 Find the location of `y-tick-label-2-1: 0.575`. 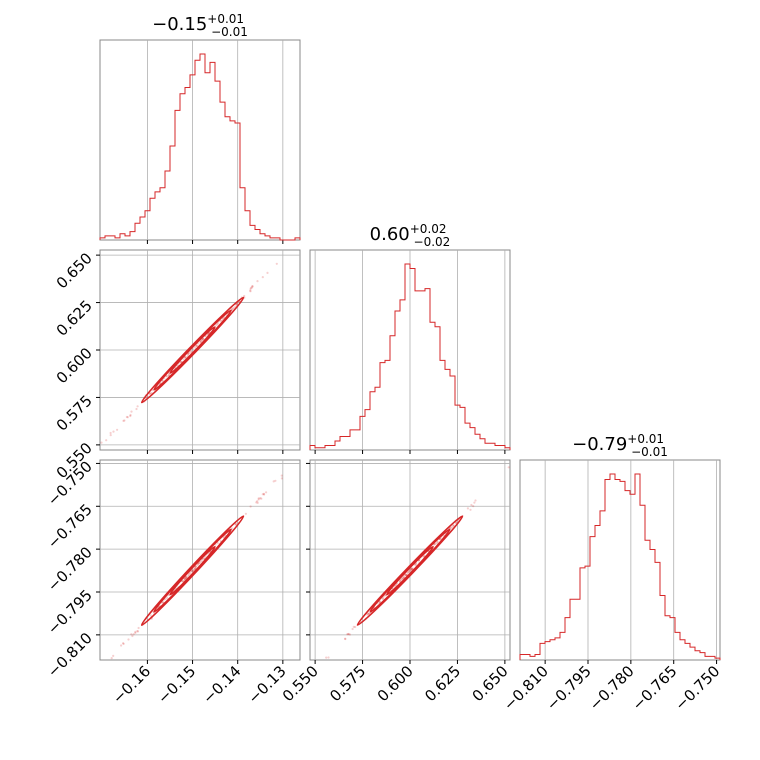

y-tick-label-2-1: 0.575 is located at coordinates (74, 413).